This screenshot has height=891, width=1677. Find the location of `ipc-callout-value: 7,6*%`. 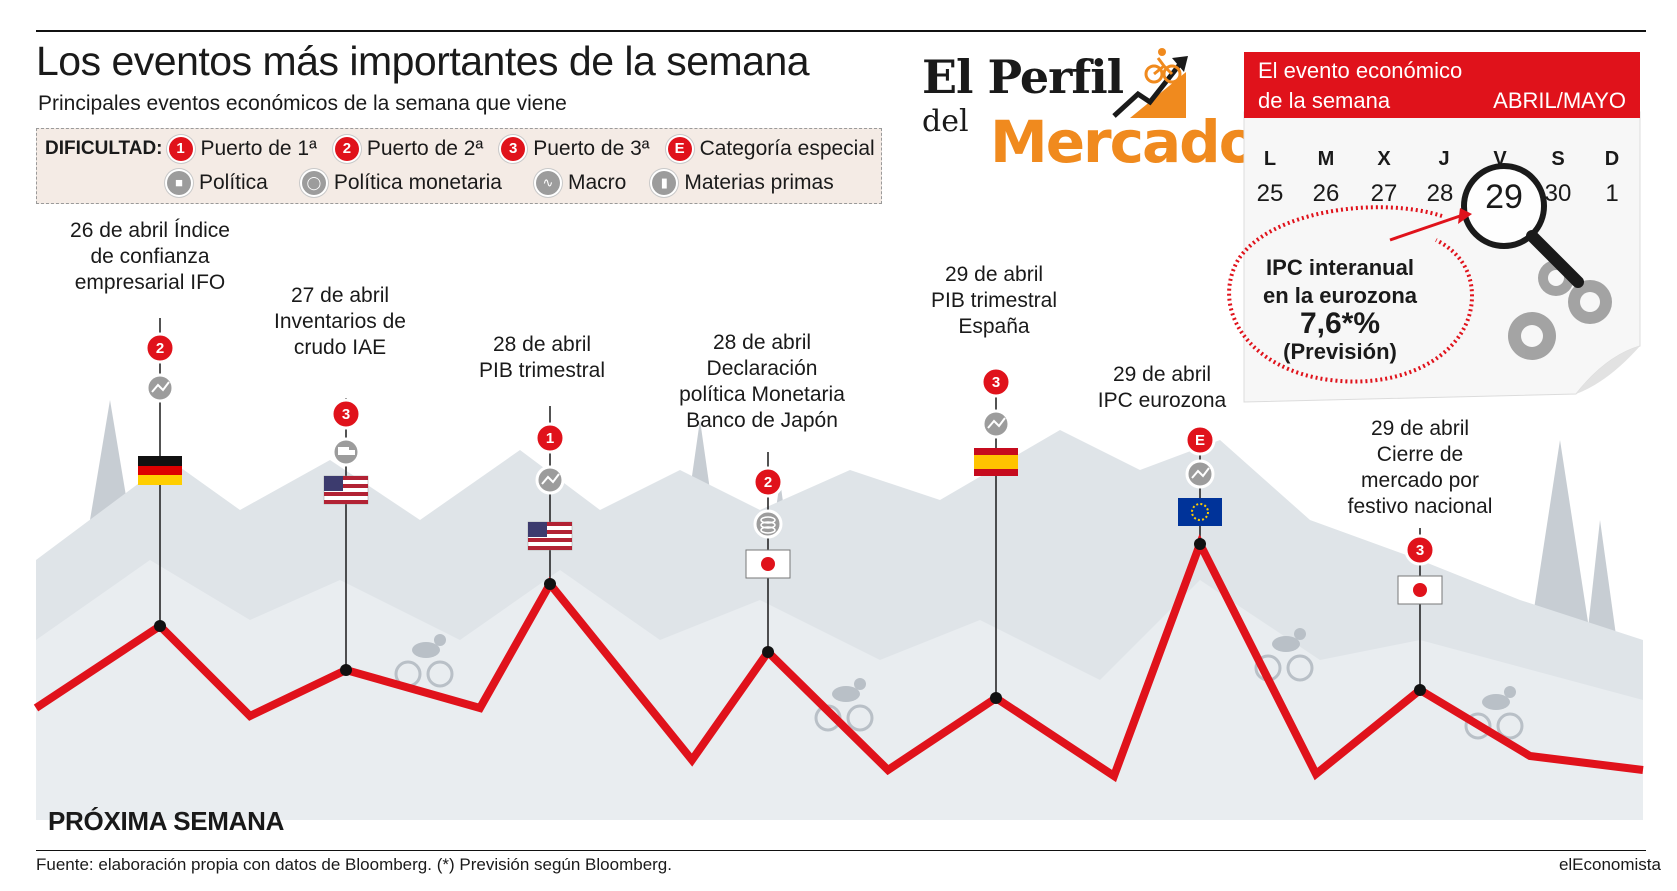

ipc-callout-value: 7,6*% is located at coordinates (1340, 323).